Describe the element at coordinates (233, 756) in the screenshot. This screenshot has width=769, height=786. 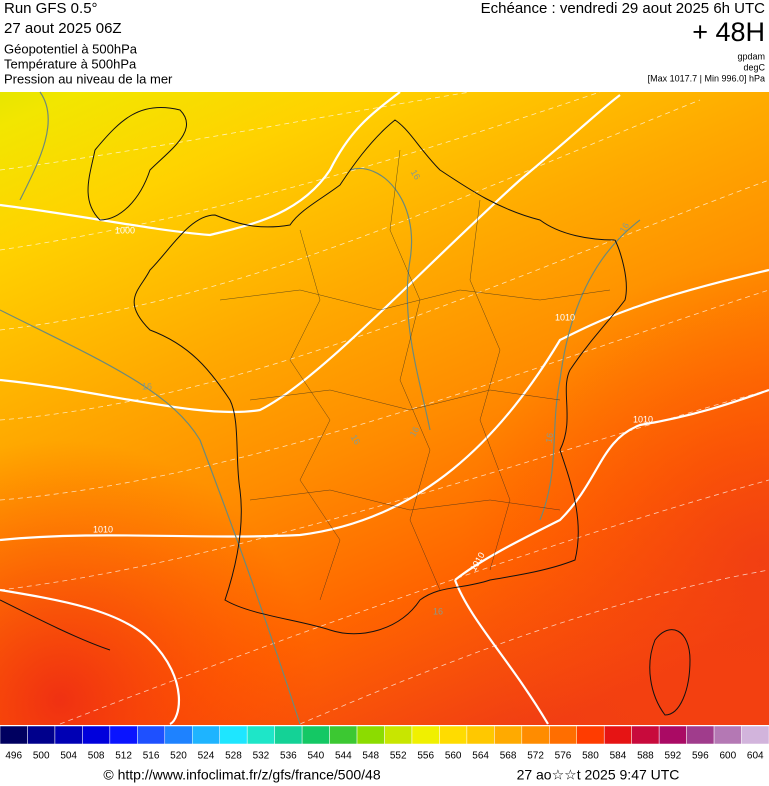
I see `colorbar-label: 528` at that location.